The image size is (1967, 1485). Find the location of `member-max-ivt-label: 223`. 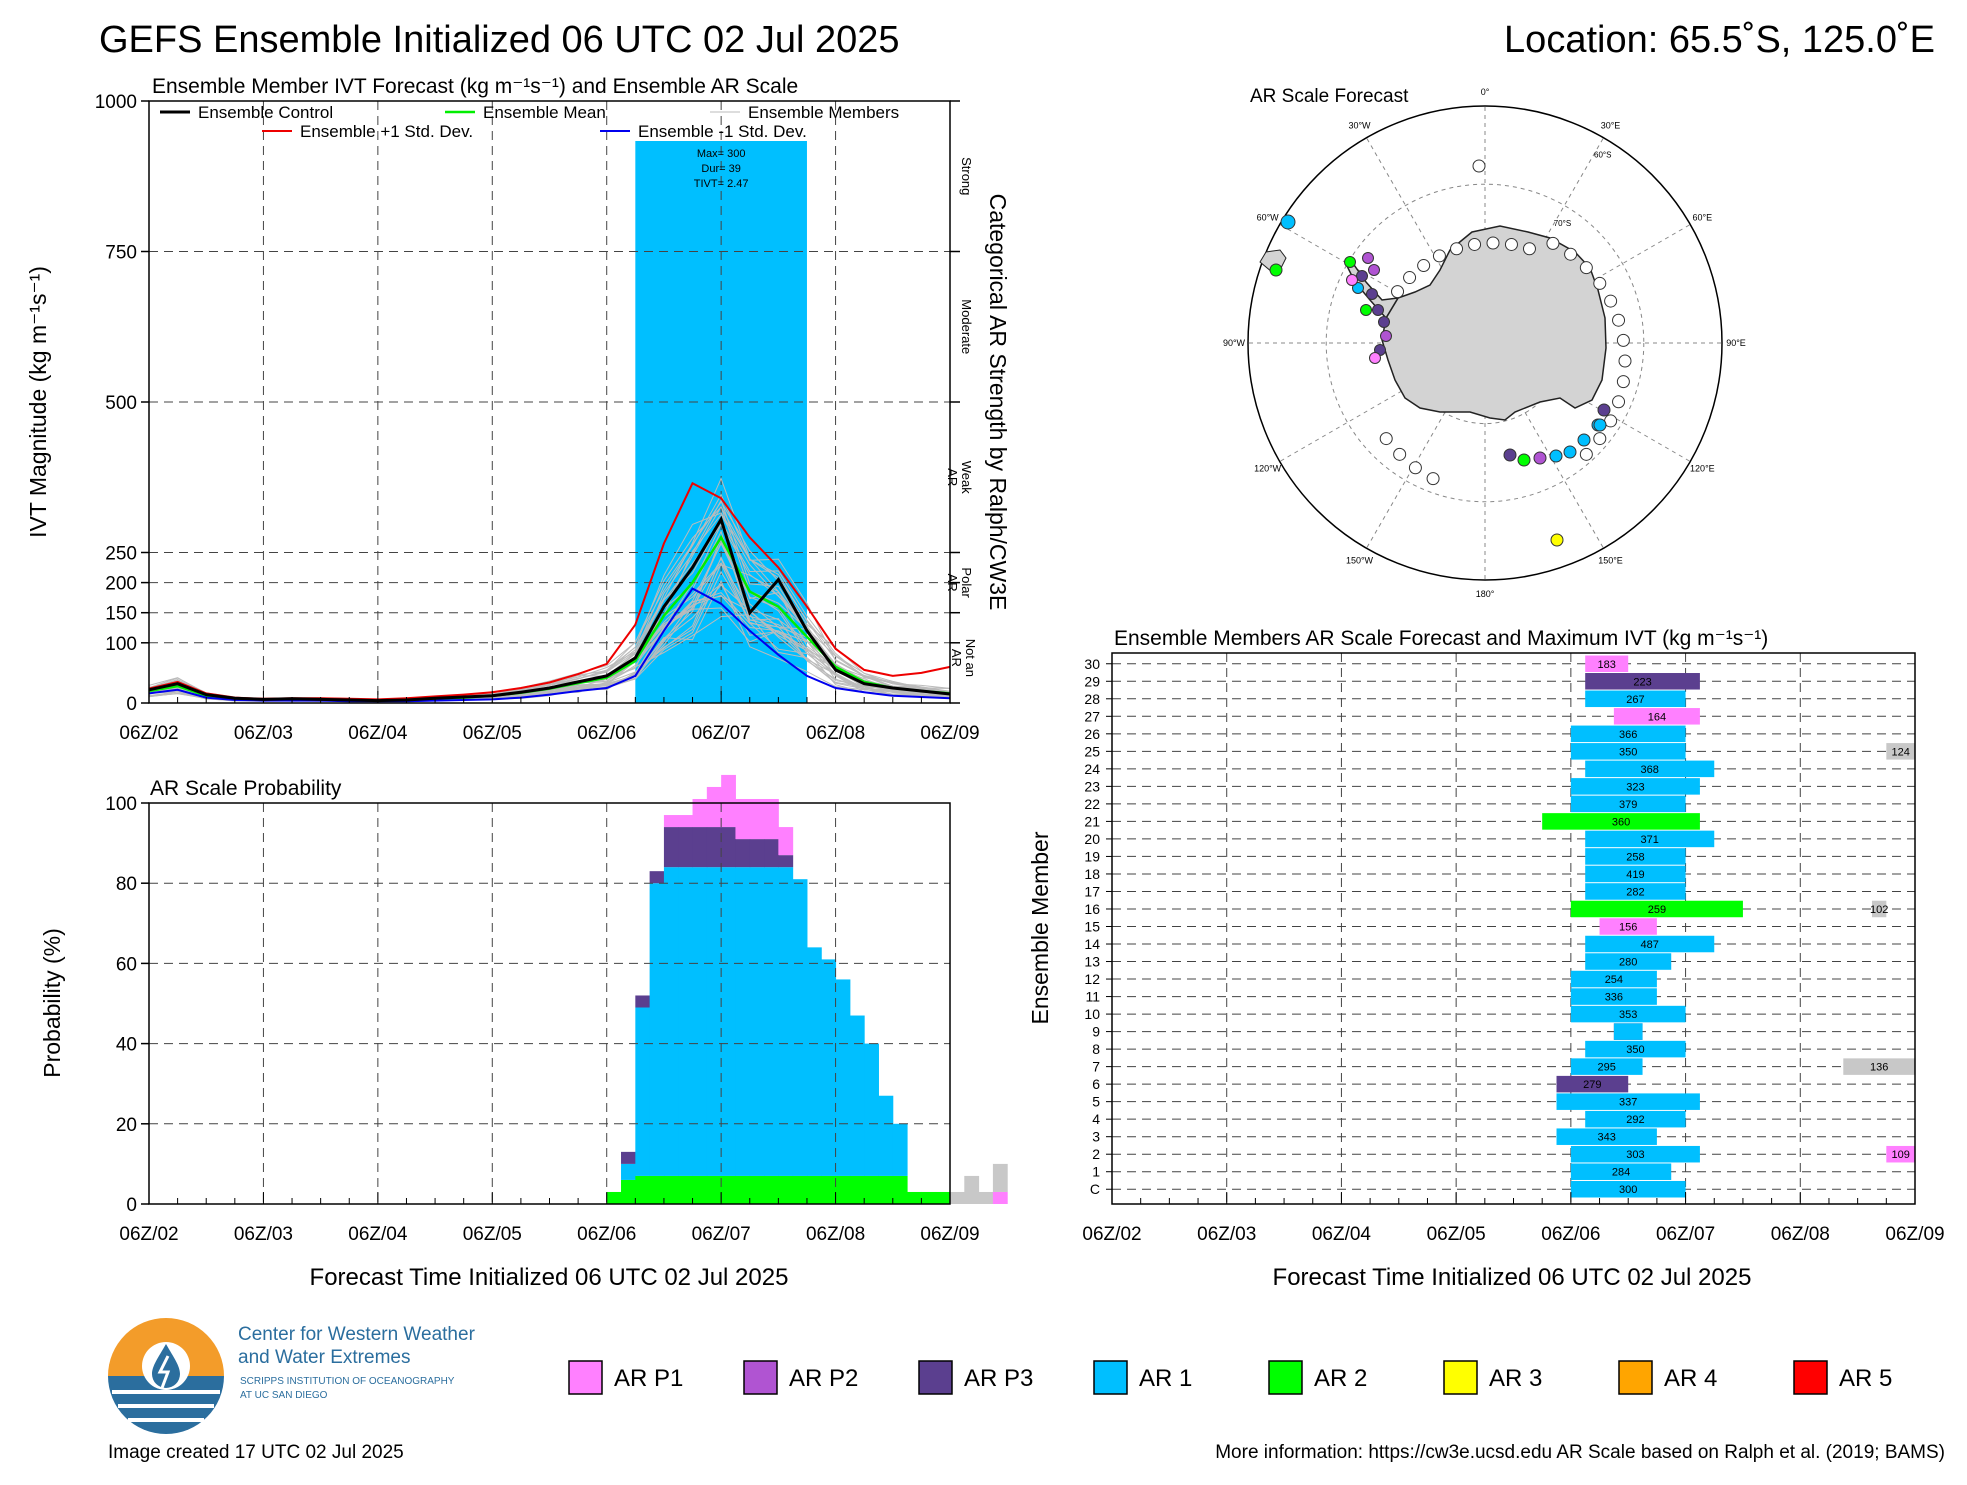

member-max-ivt-label: 223 is located at coordinates (1642, 682).